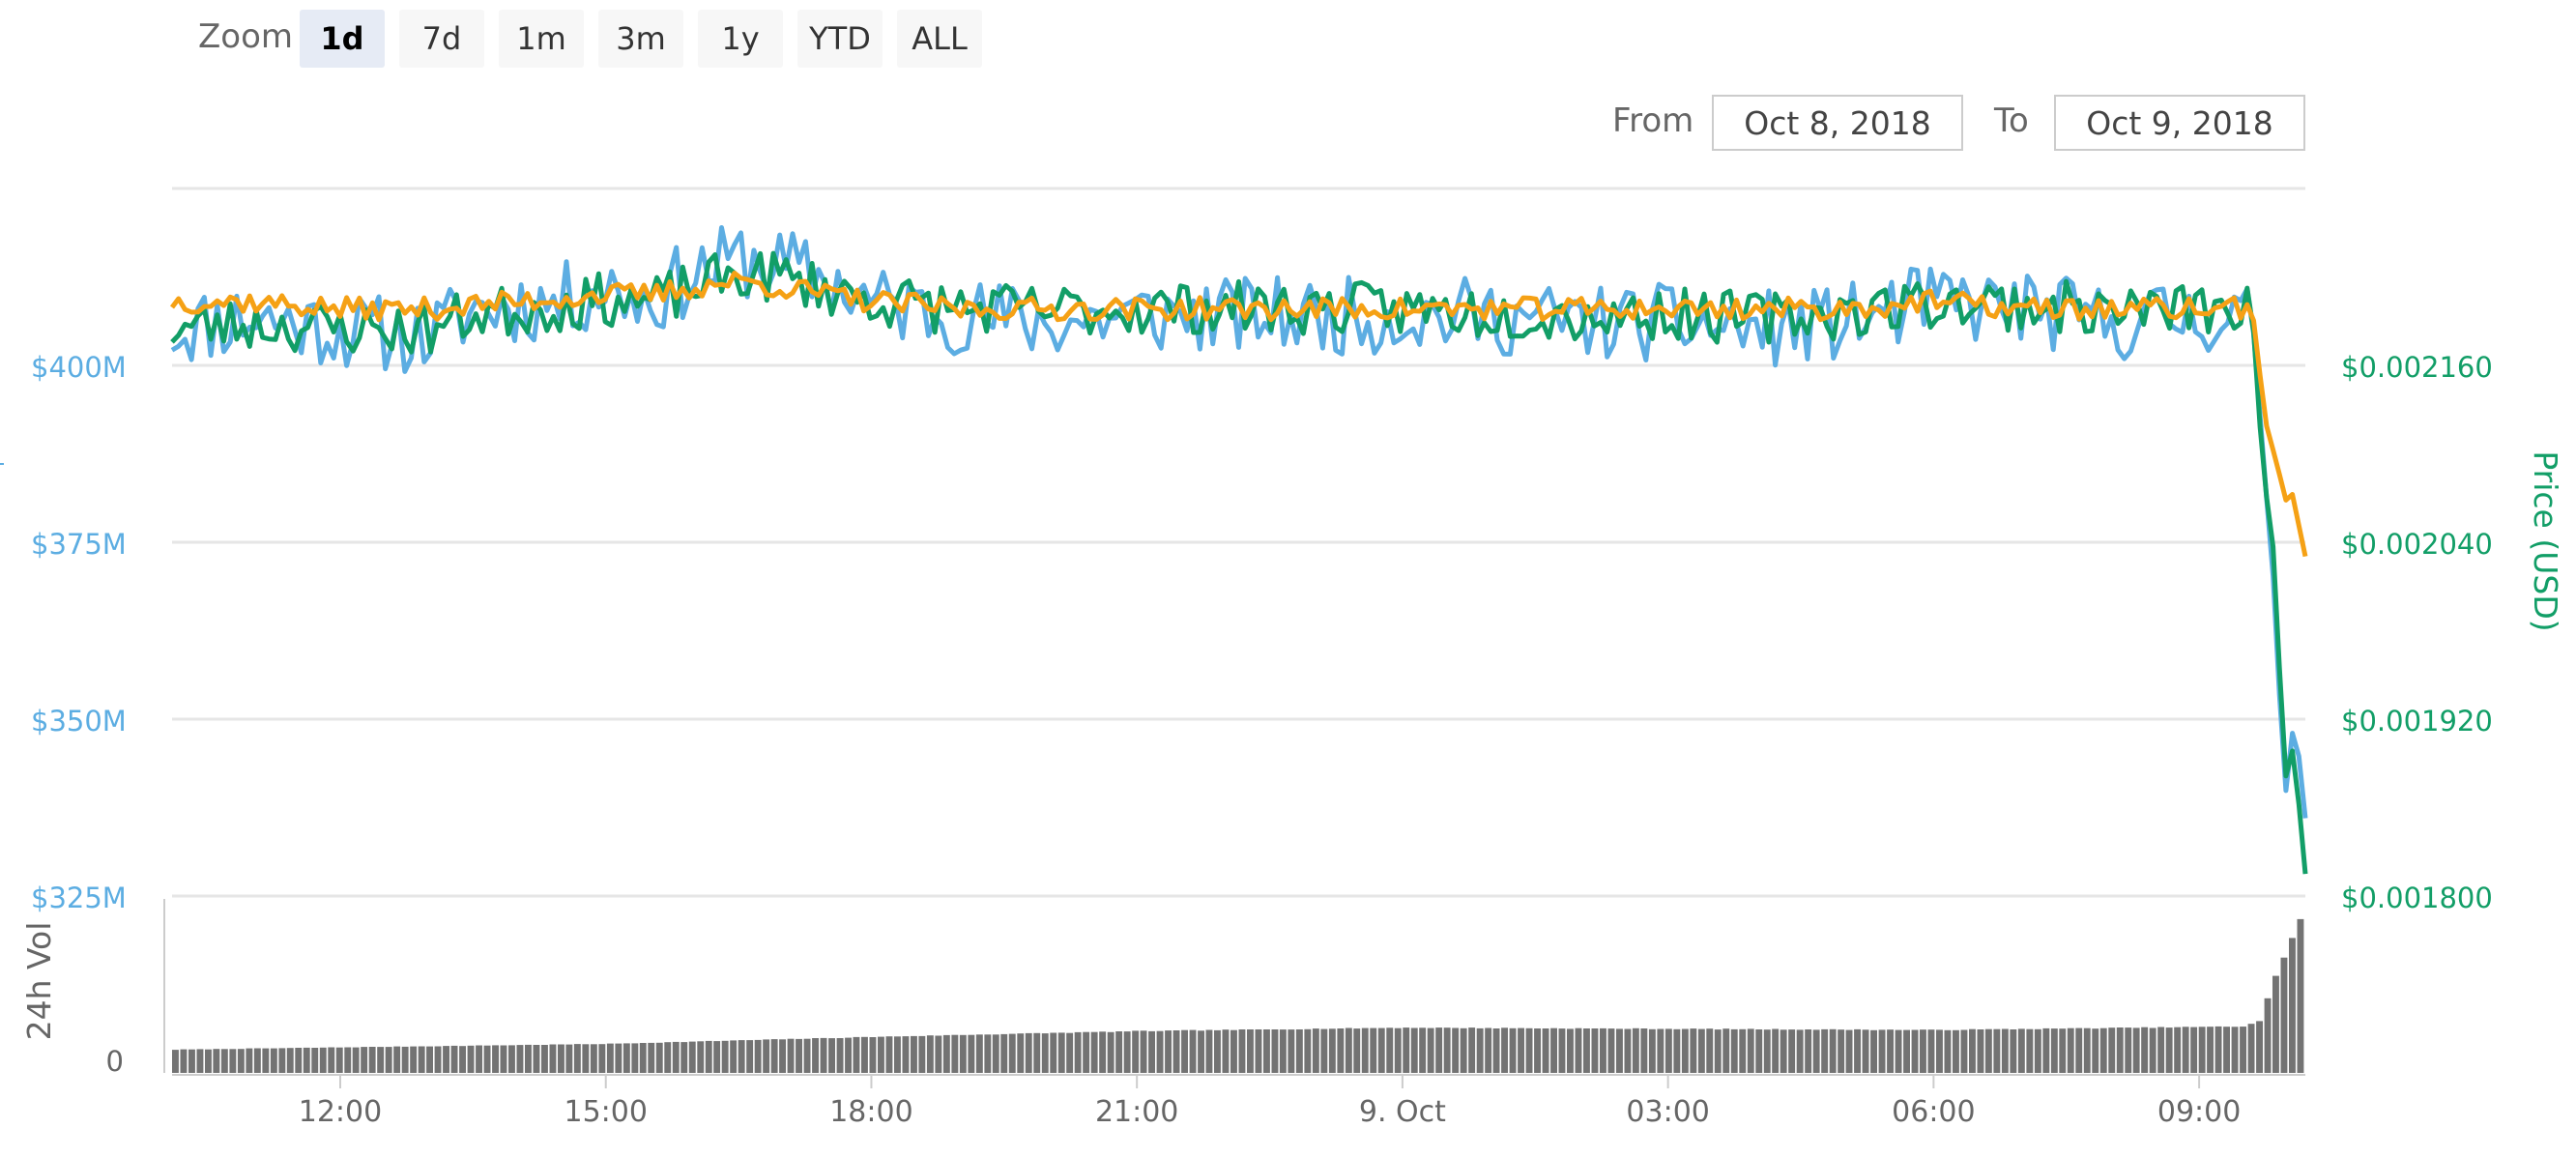 This screenshot has height=1157, width=2576. I want to click on x-axis-tick-label: 06:00, so click(1934, 1112).